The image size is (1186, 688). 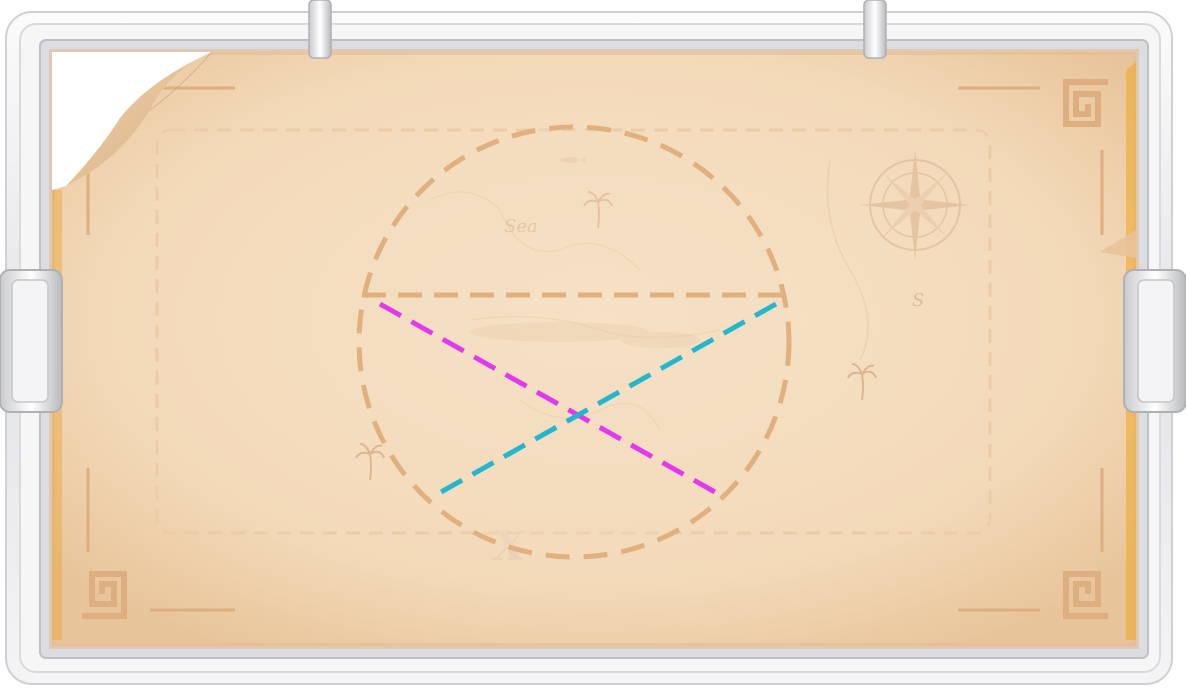 I want to click on compass-south-label: S, so click(x=918, y=300).